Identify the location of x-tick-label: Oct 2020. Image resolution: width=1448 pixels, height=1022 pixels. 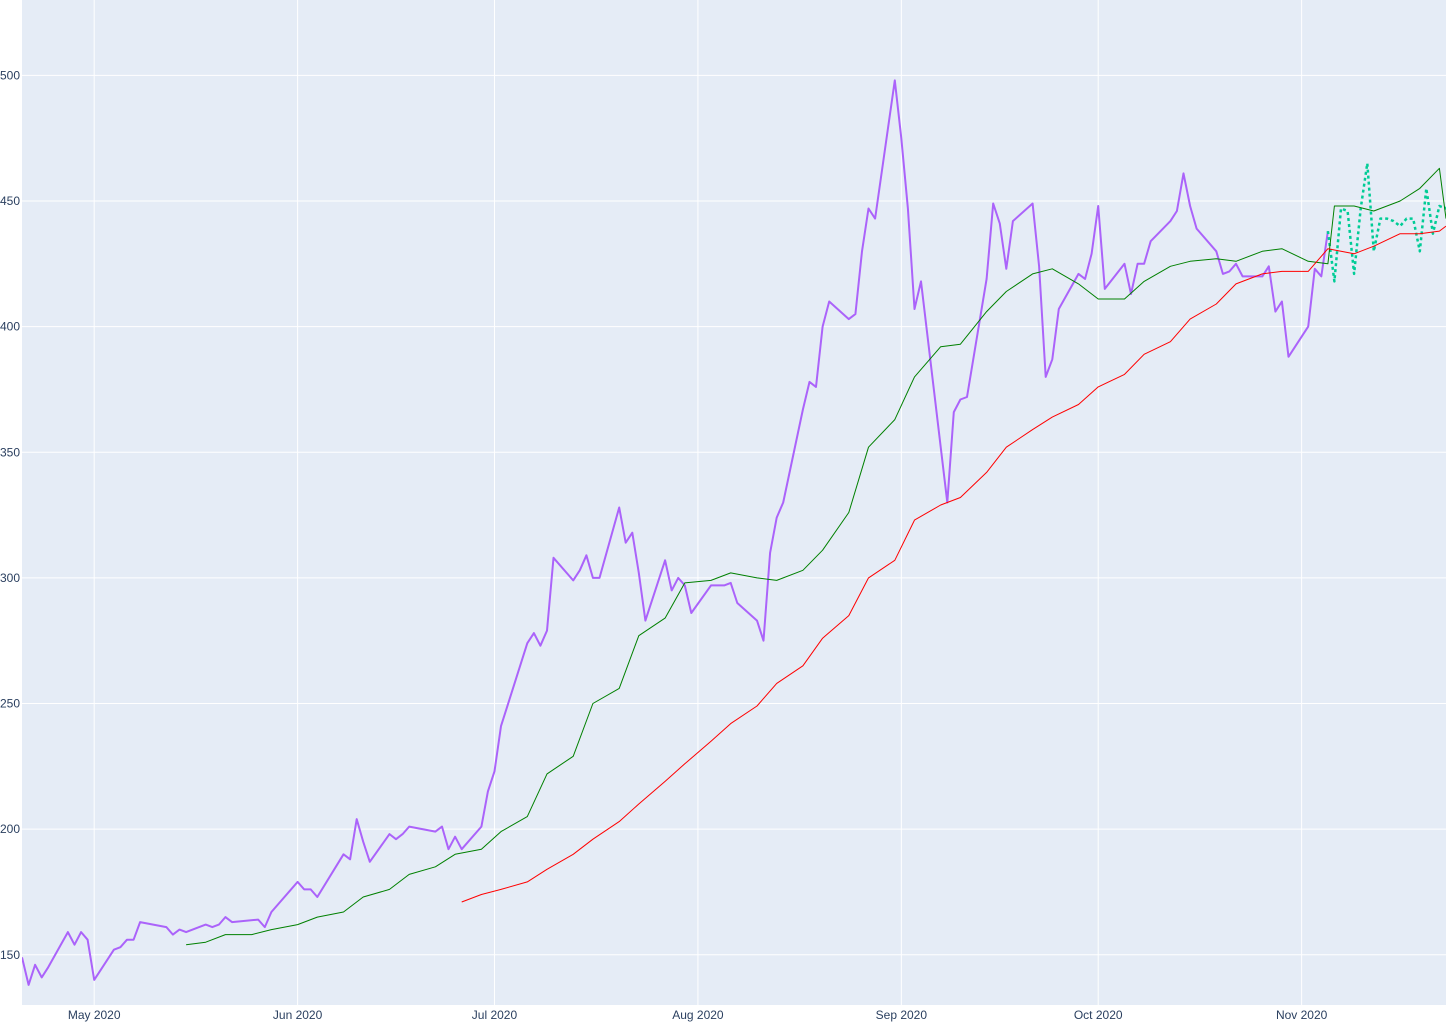
(1098, 1015).